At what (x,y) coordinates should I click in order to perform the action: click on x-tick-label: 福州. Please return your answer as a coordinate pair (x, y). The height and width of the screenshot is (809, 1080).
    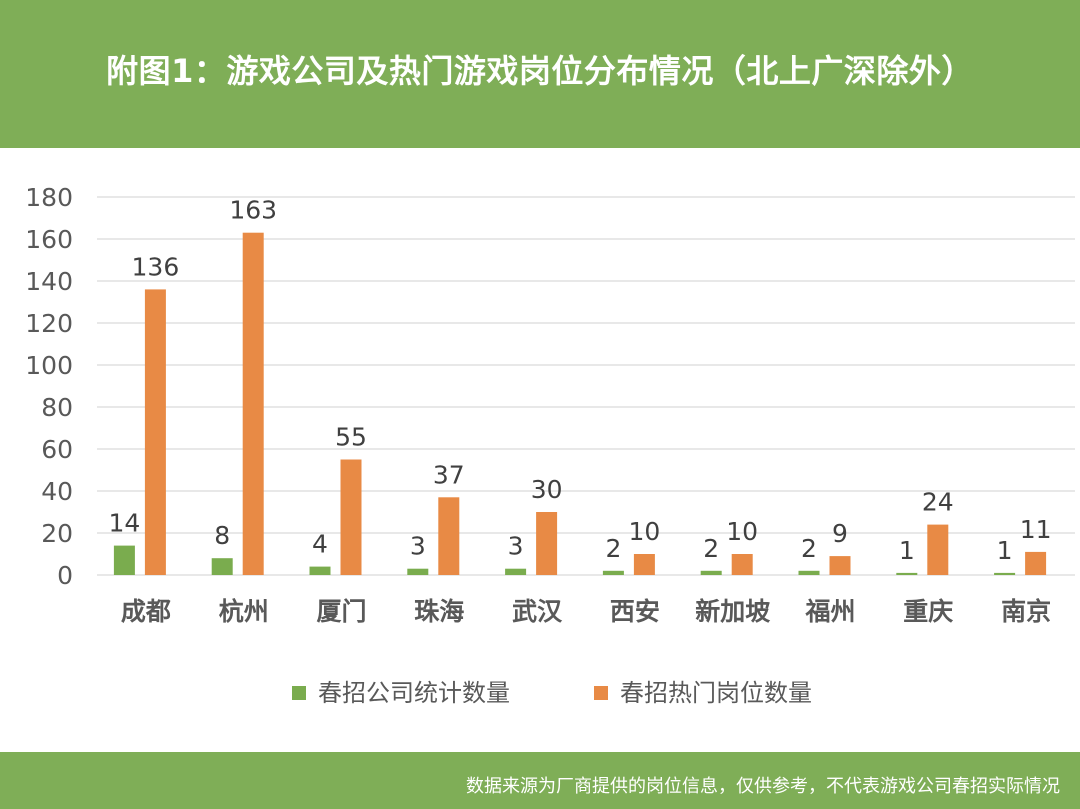
    Looking at the image, I should click on (829, 611).